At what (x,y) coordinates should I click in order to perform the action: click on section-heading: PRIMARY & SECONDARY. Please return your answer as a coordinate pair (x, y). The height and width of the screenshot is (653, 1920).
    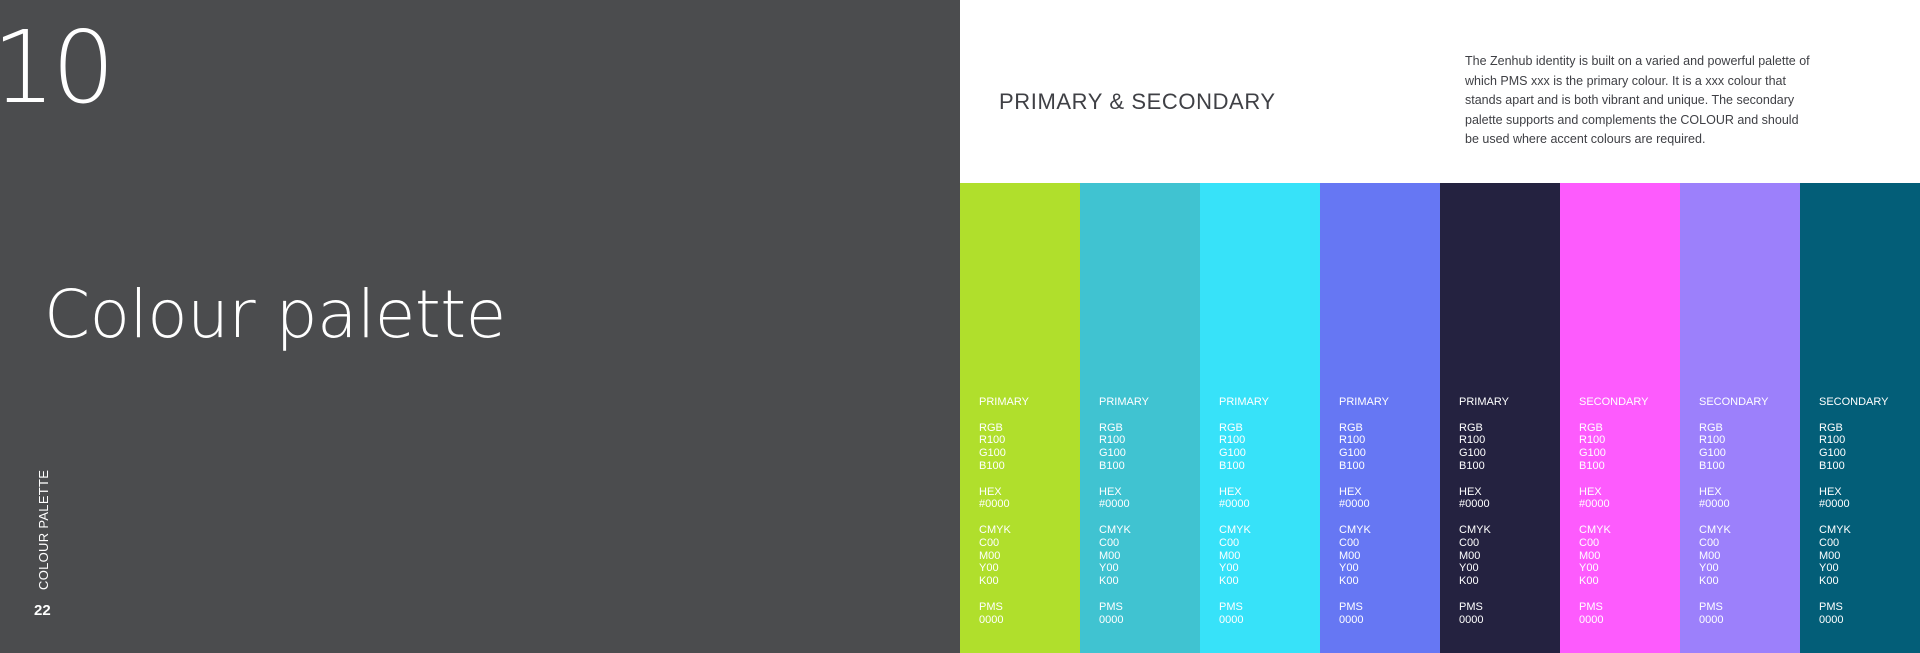
    Looking at the image, I should click on (1137, 101).